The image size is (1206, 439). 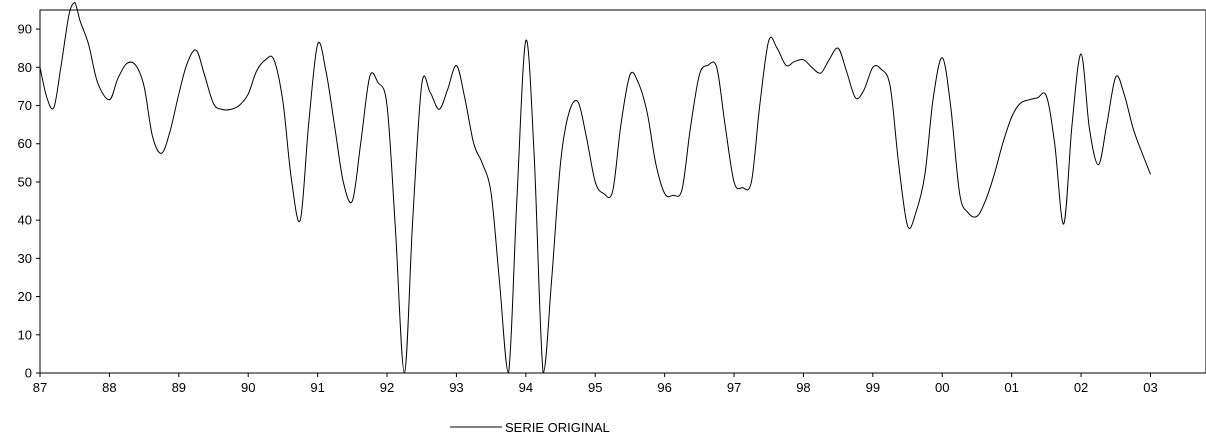 I want to click on x-tick-label: 00, so click(x=942, y=387).